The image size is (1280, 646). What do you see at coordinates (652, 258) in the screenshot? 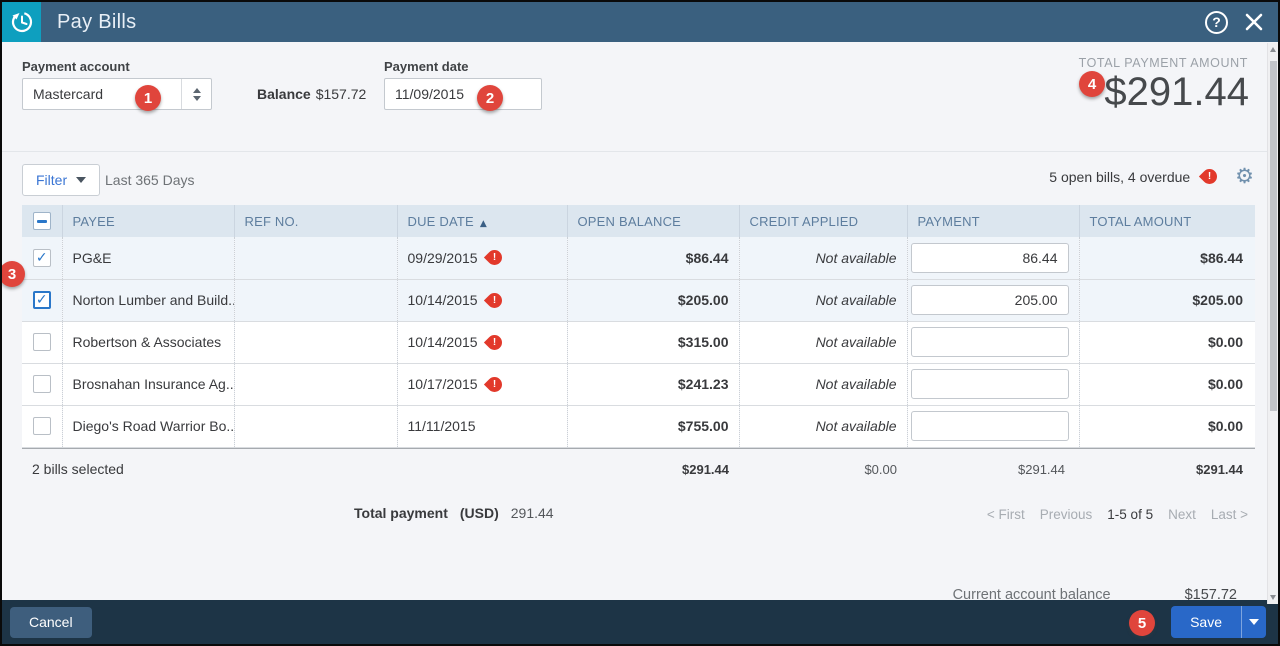
I see `open-balance-cell: $86.44` at bounding box center [652, 258].